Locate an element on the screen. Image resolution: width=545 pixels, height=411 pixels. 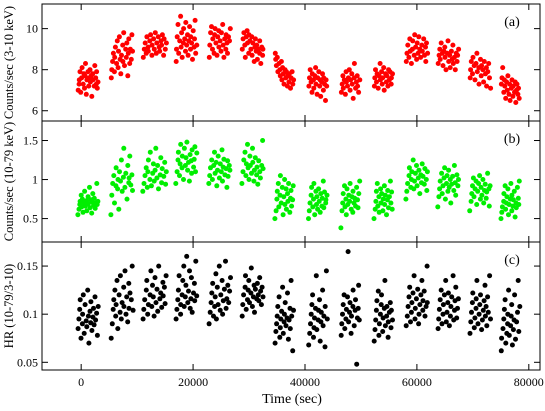
x-tick-label: 40000 is located at coordinates (305, 382).